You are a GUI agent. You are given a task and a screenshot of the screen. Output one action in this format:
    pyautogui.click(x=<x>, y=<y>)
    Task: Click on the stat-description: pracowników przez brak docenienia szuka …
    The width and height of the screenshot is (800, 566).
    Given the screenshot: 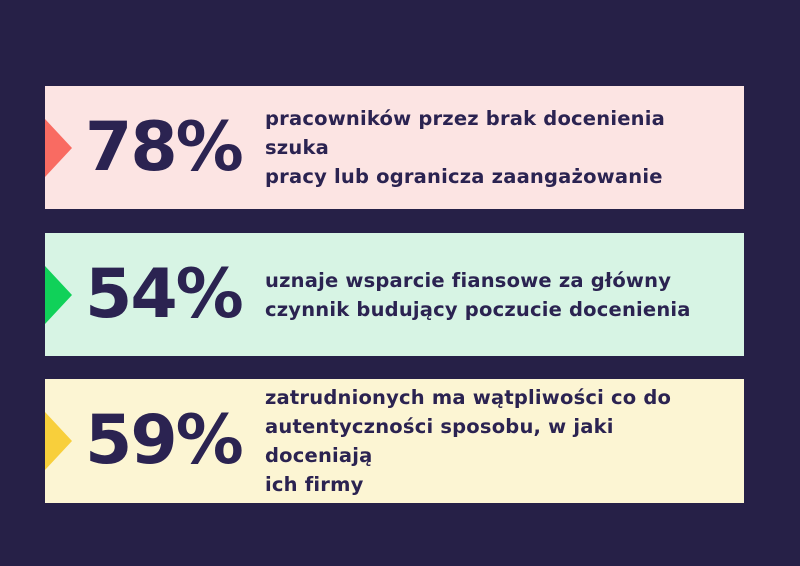 What is the action you would take?
    pyautogui.click(x=496, y=147)
    